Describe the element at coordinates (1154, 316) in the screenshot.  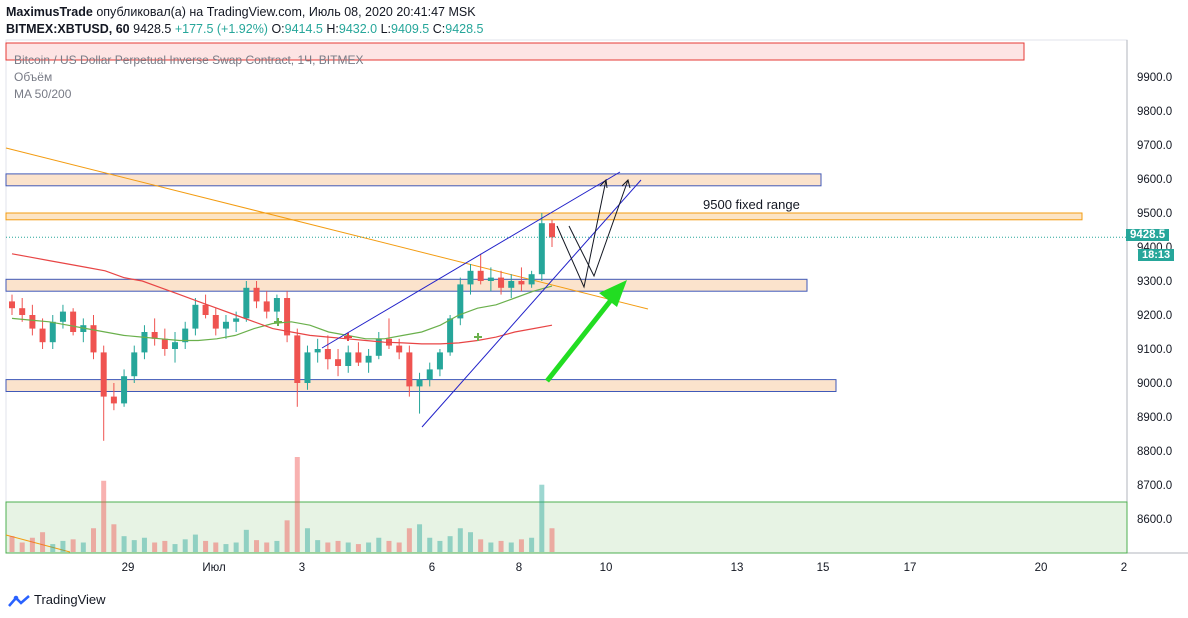
I see `y-tick-label: 9200.0` at that location.